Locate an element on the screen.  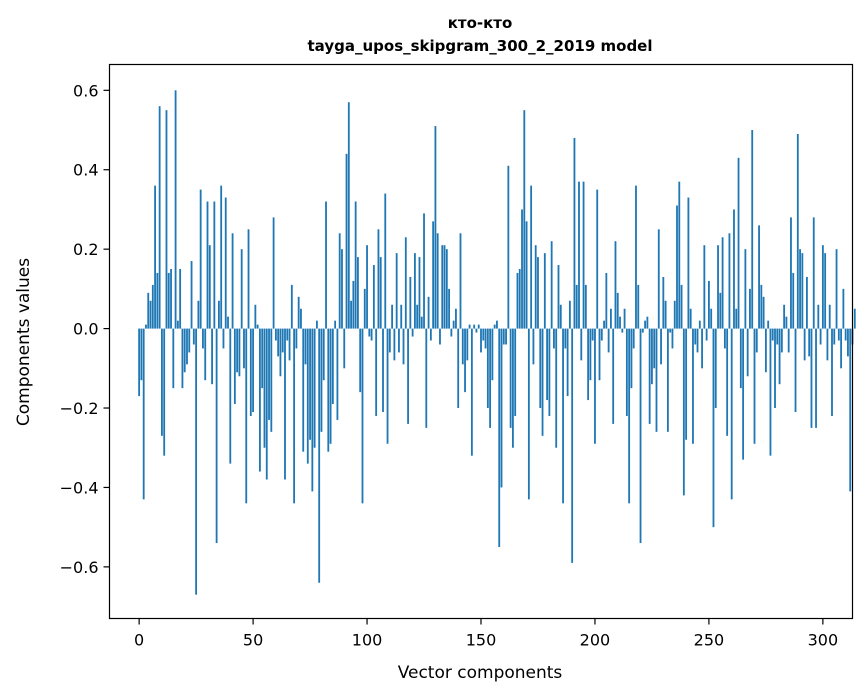
y-axis-label: Components values is located at coordinates (24, 342).